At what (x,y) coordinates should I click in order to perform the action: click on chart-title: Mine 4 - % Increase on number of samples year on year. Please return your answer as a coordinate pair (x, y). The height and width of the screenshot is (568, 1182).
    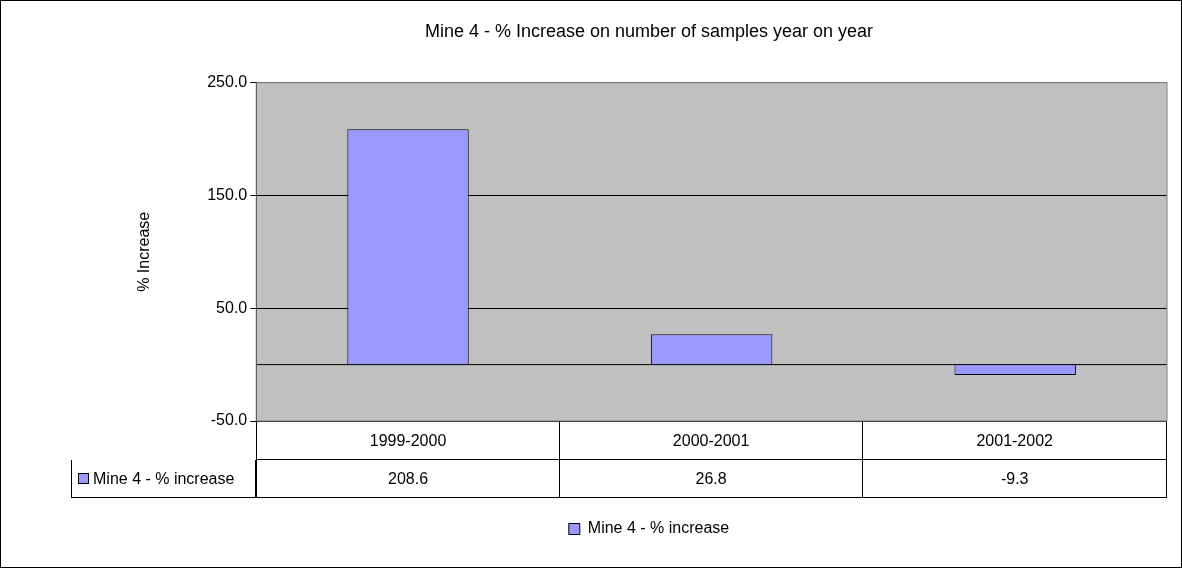
    Looking at the image, I should click on (649, 30).